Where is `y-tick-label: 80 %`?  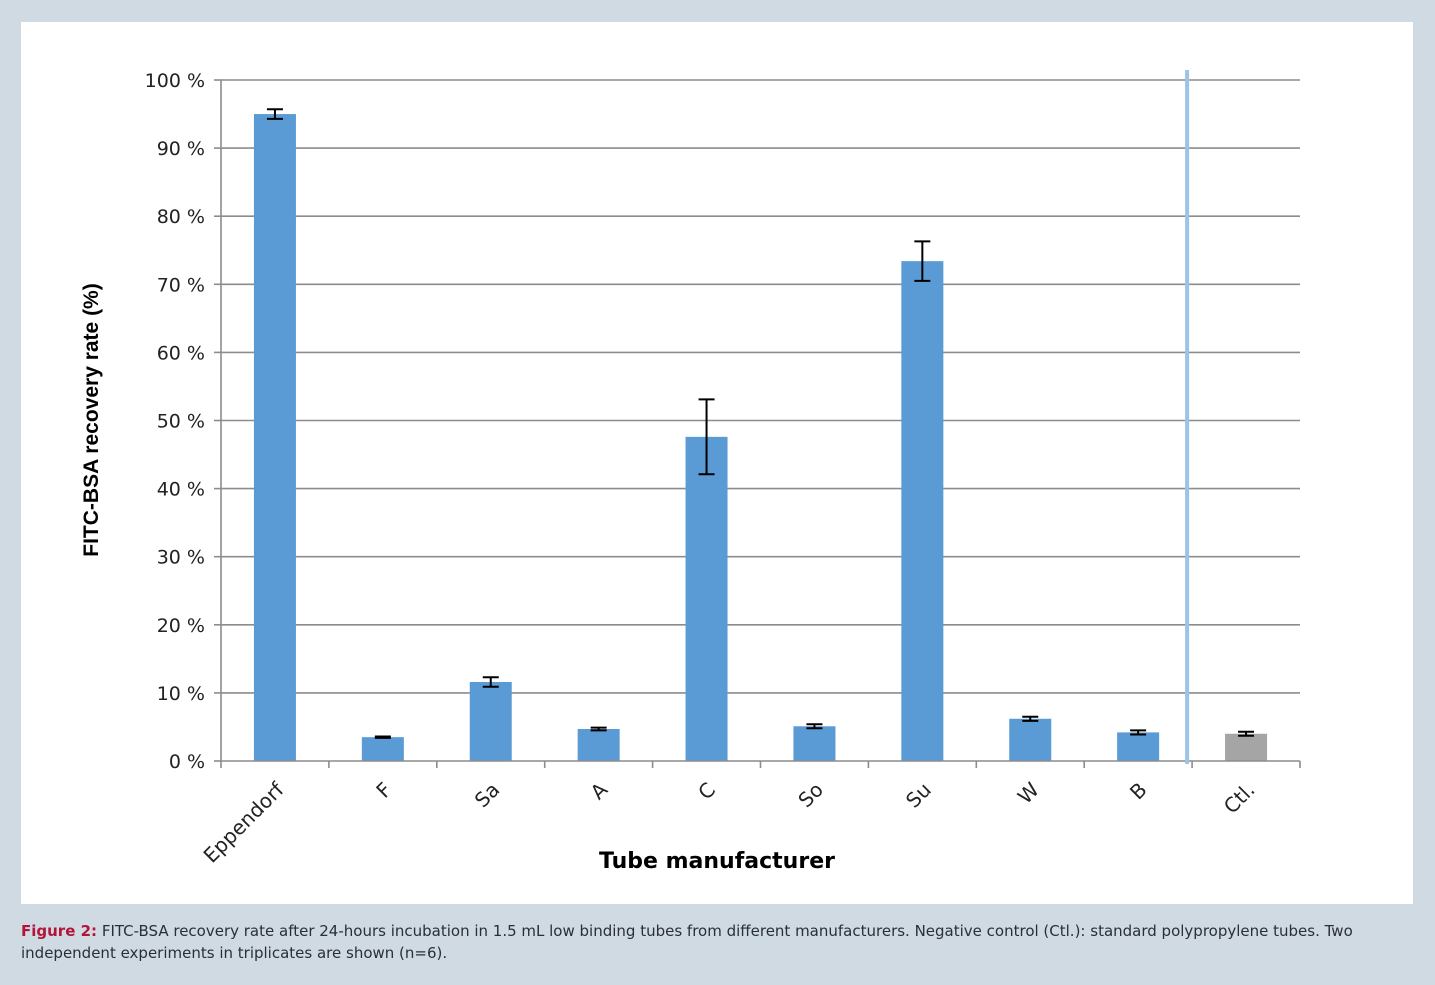 y-tick-label: 80 % is located at coordinates (181, 217).